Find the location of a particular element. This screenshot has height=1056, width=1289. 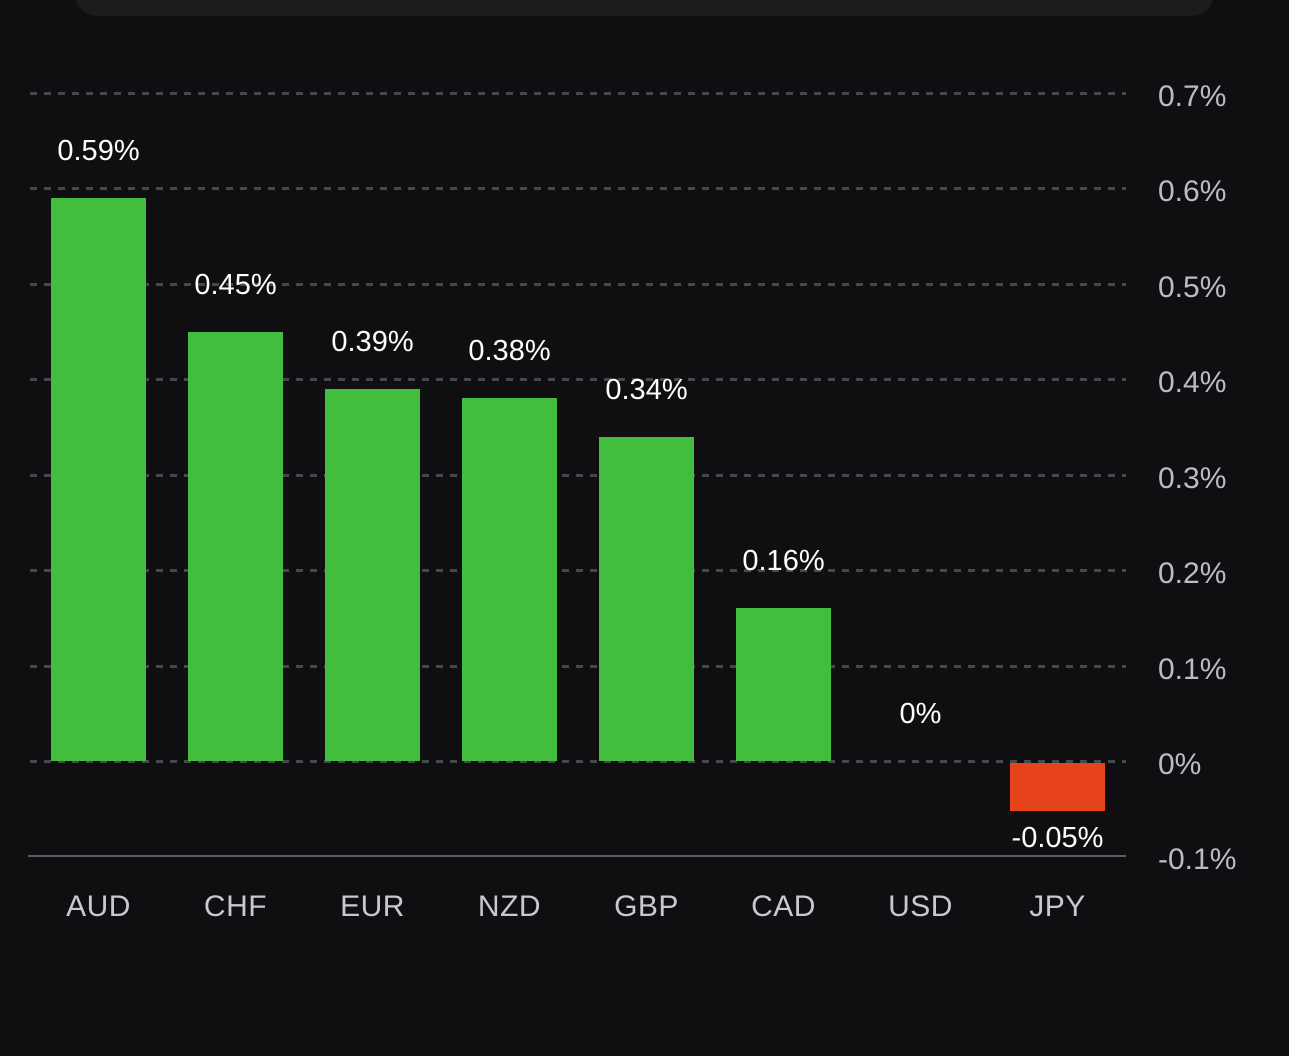

positive-bar-gbp is located at coordinates (646, 598).